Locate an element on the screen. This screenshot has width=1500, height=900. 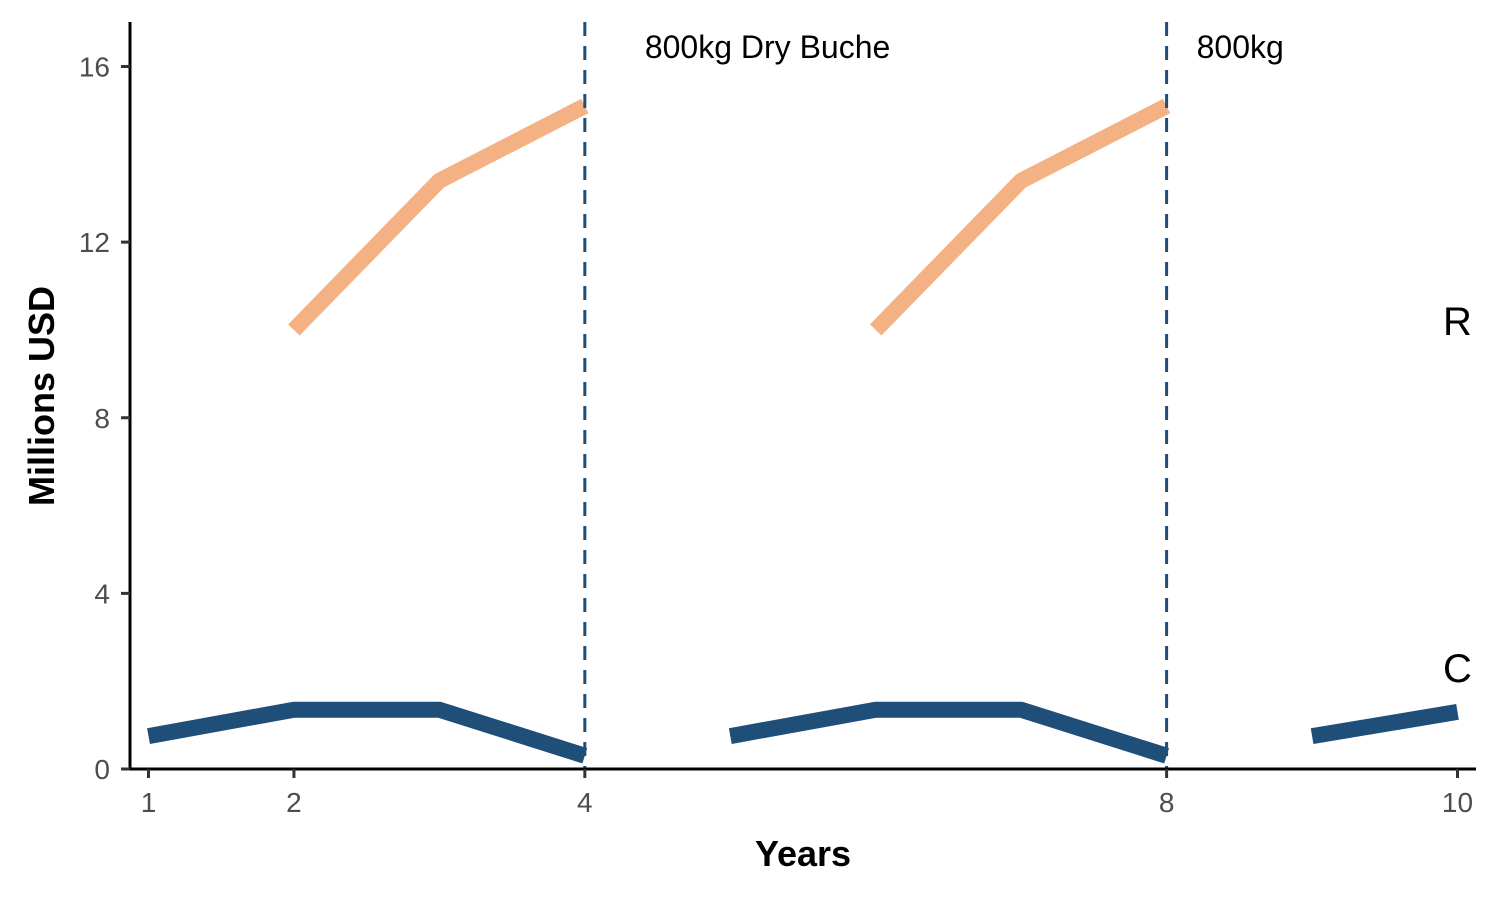
y-tick-label: 0 is located at coordinates (102, 769).